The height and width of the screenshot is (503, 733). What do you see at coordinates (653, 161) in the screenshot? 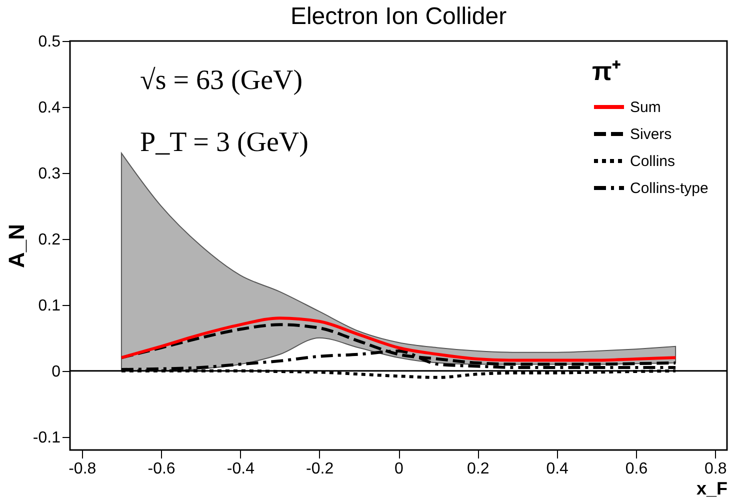
I see `legend-label: Collins` at bounding box center [653, 161].